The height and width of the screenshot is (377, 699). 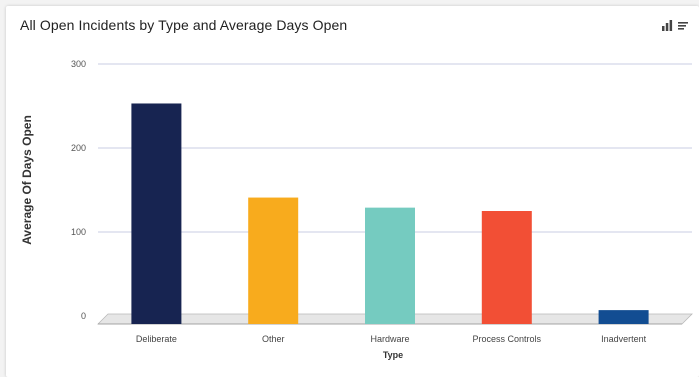 I want to click on bar-process-controls, so click(x=506, y=267).